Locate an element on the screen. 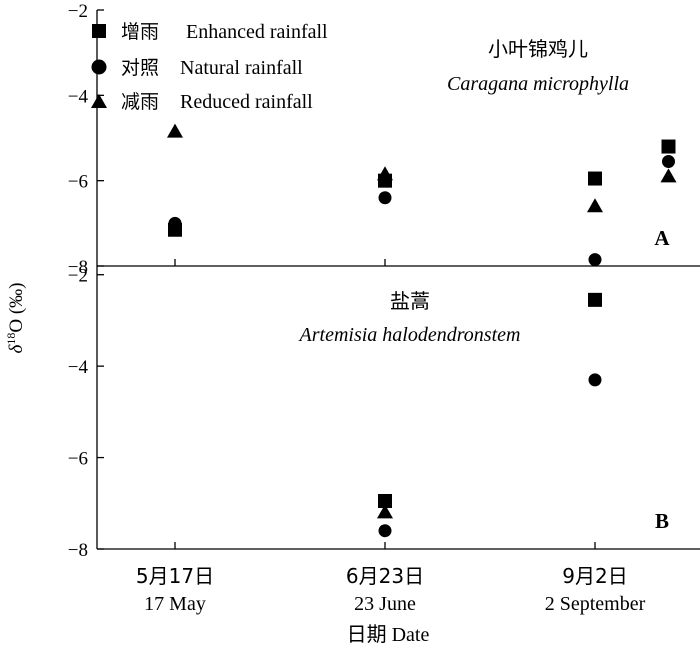  legend-label-cn: 对照 is located at coordinates (140, 68).